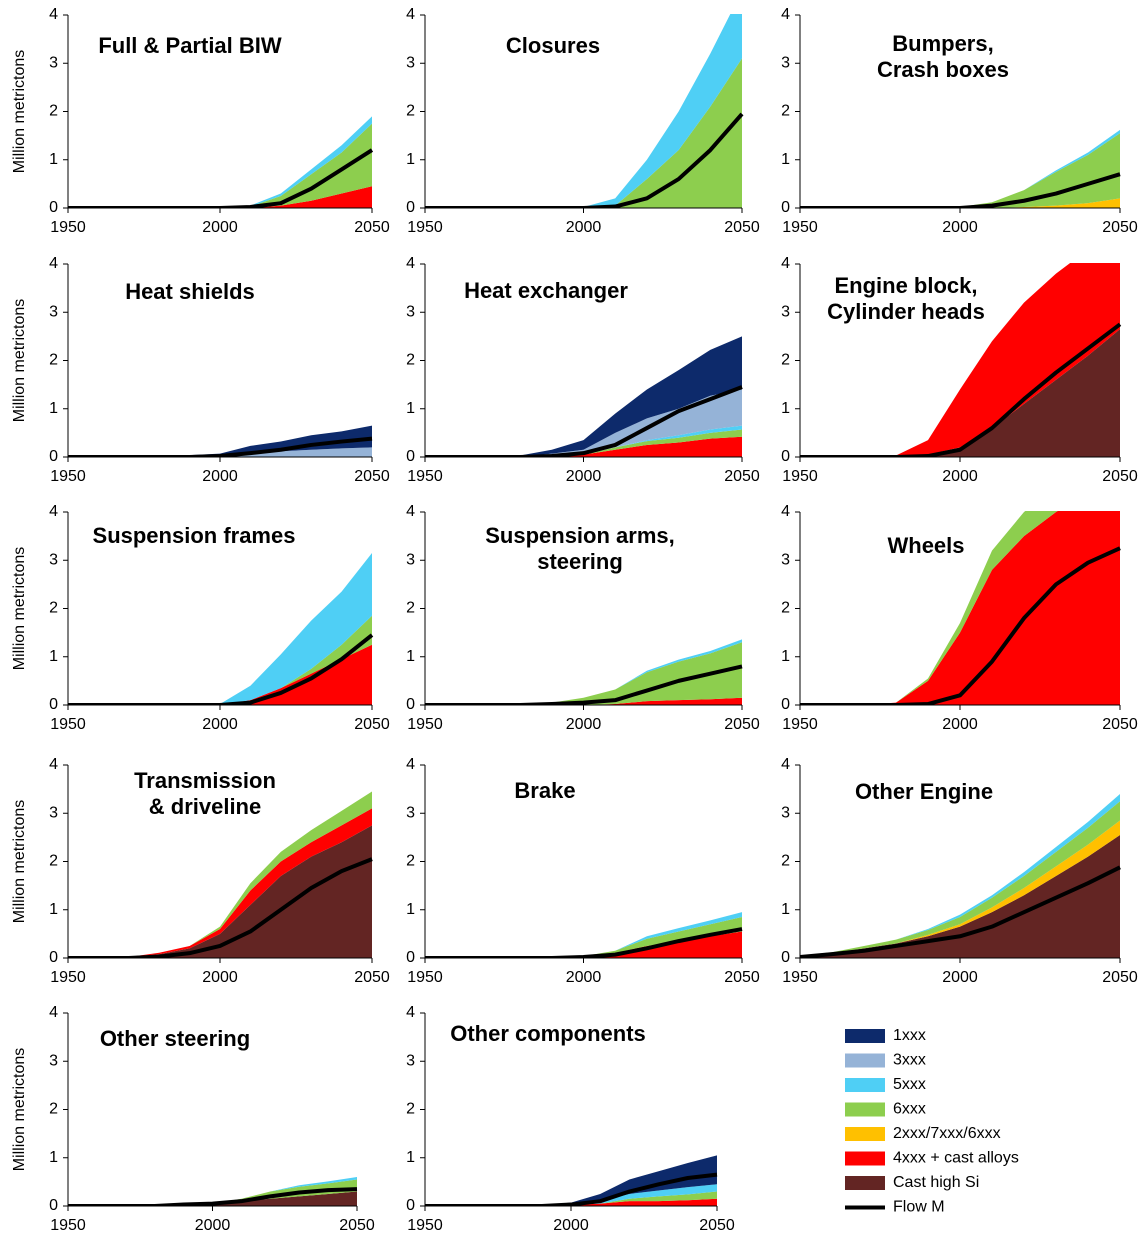 The height and width of the screenshot is (1244, 1144). What do you see at coordinates (919, 1207) in the screenshot?
I see `legend-label: Flow M` at bounding box center [919, 1207].